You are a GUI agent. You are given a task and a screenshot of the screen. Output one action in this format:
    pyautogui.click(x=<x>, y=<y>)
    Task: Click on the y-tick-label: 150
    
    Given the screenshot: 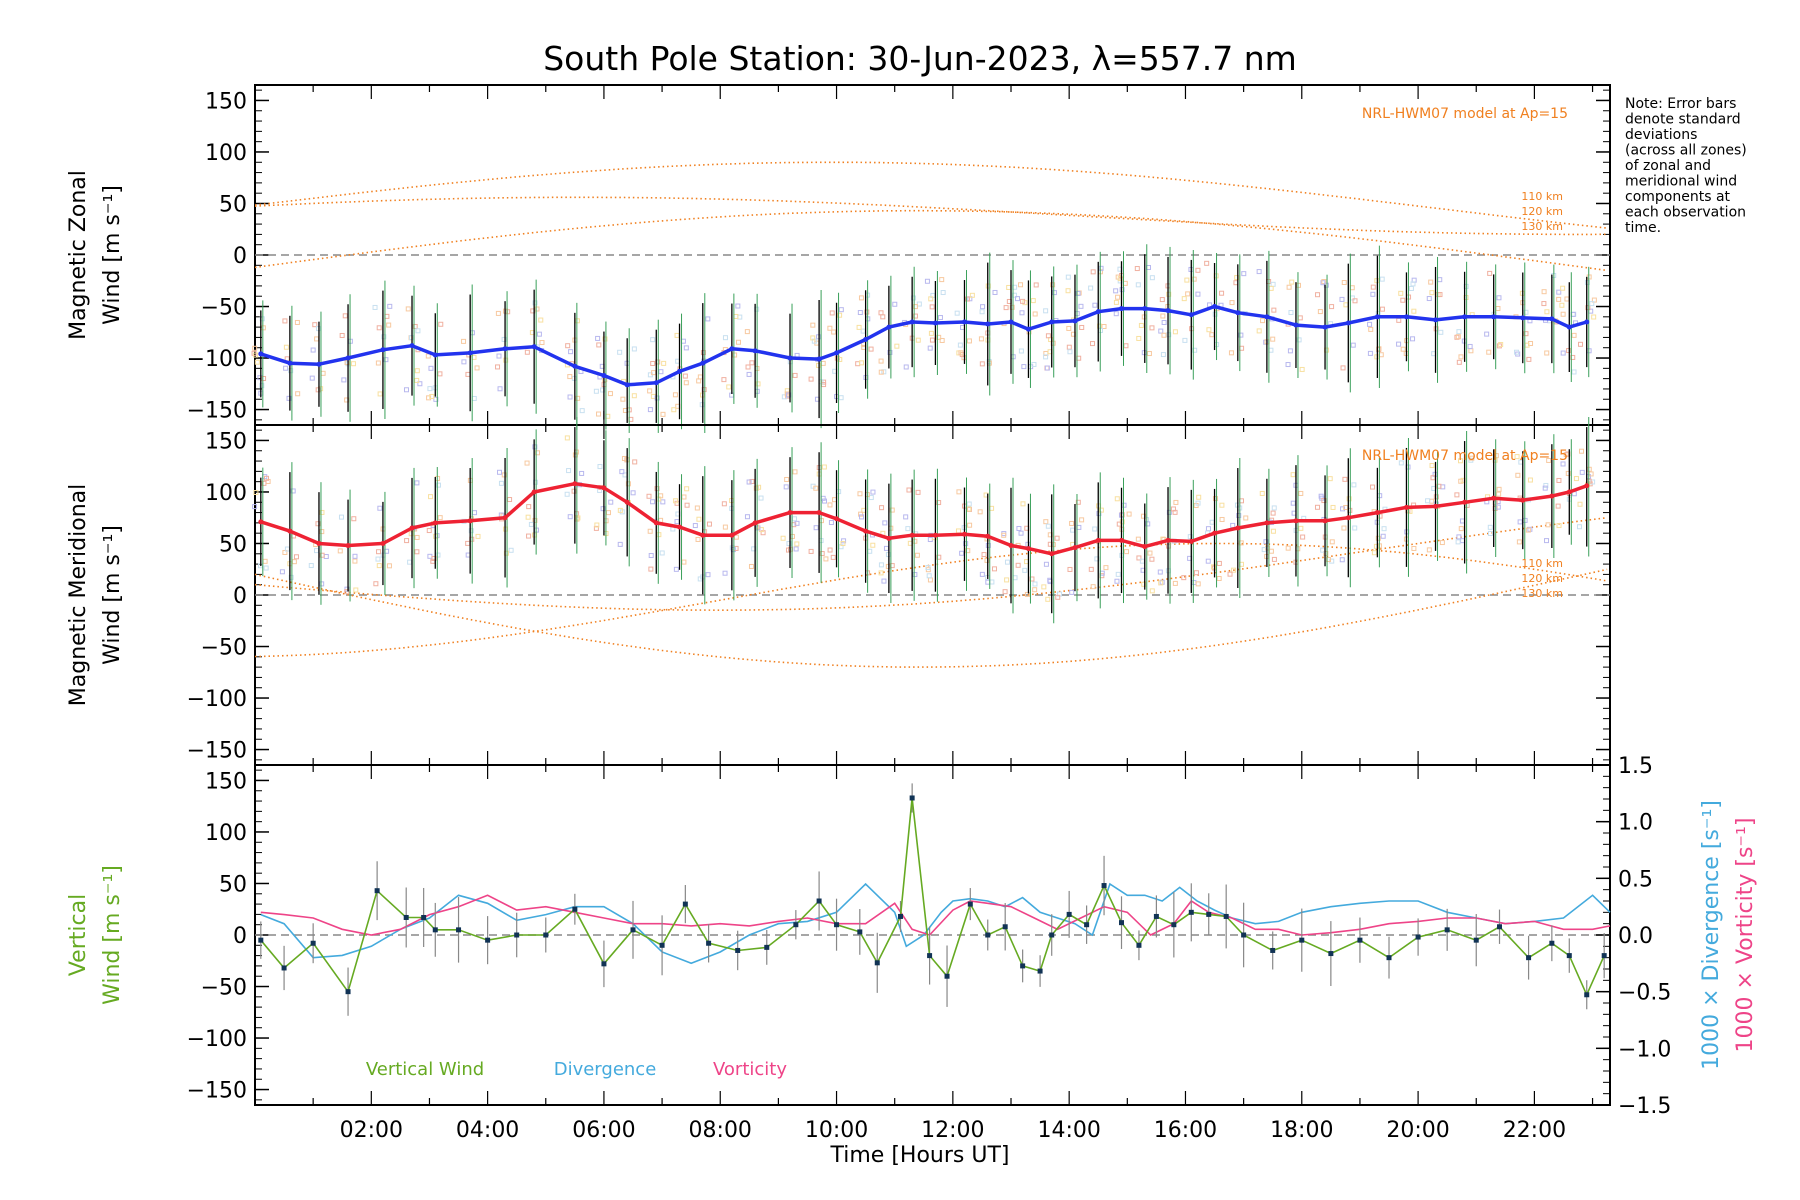 What is the action you would take?
    pyautogui.click(x=226, y=441)
    